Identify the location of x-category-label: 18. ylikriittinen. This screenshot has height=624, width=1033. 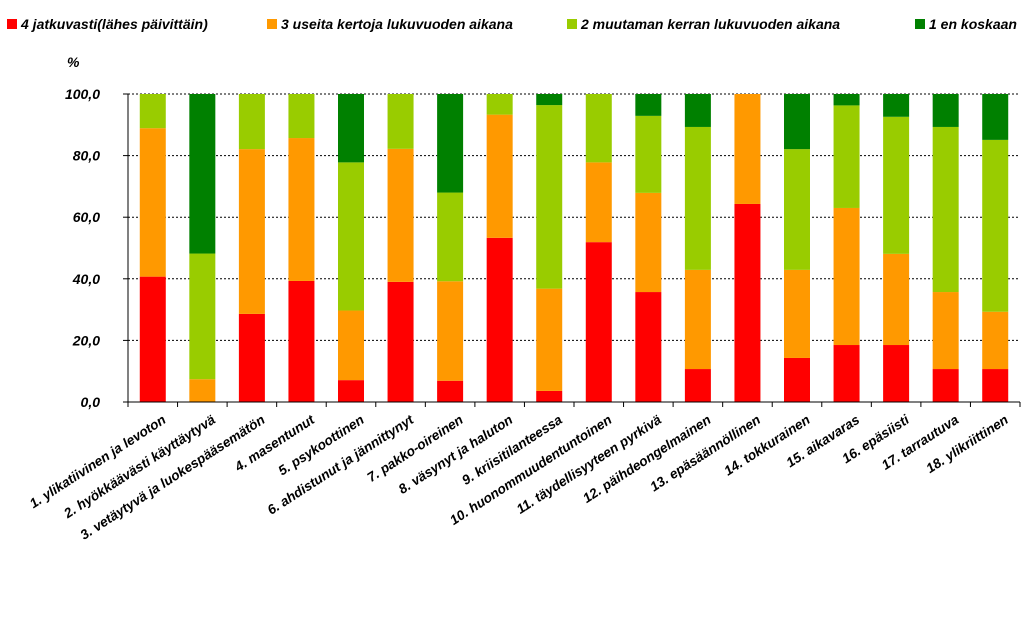
(966, 444).